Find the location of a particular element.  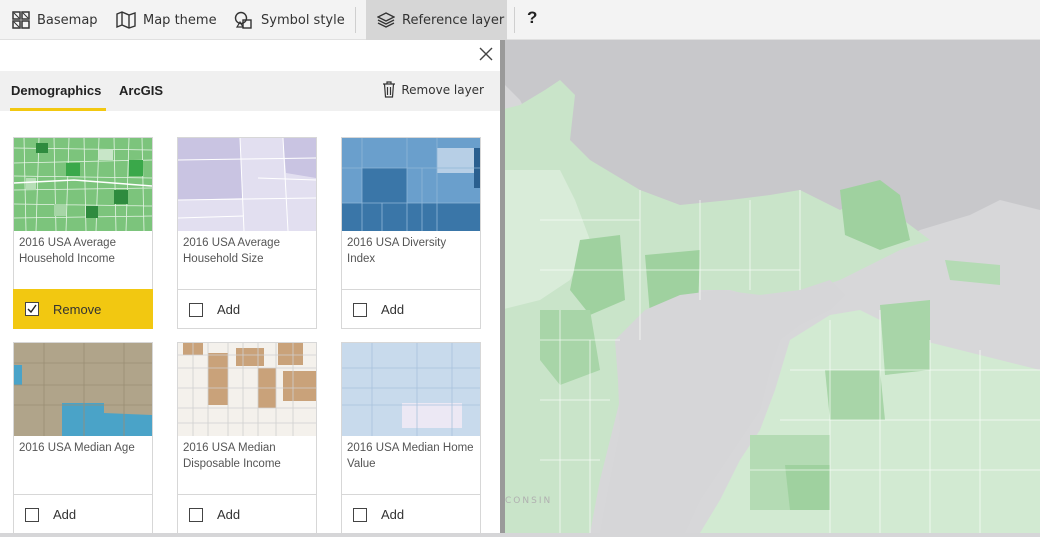

basemap-label: Basemap is located at coordinates (67, 20).